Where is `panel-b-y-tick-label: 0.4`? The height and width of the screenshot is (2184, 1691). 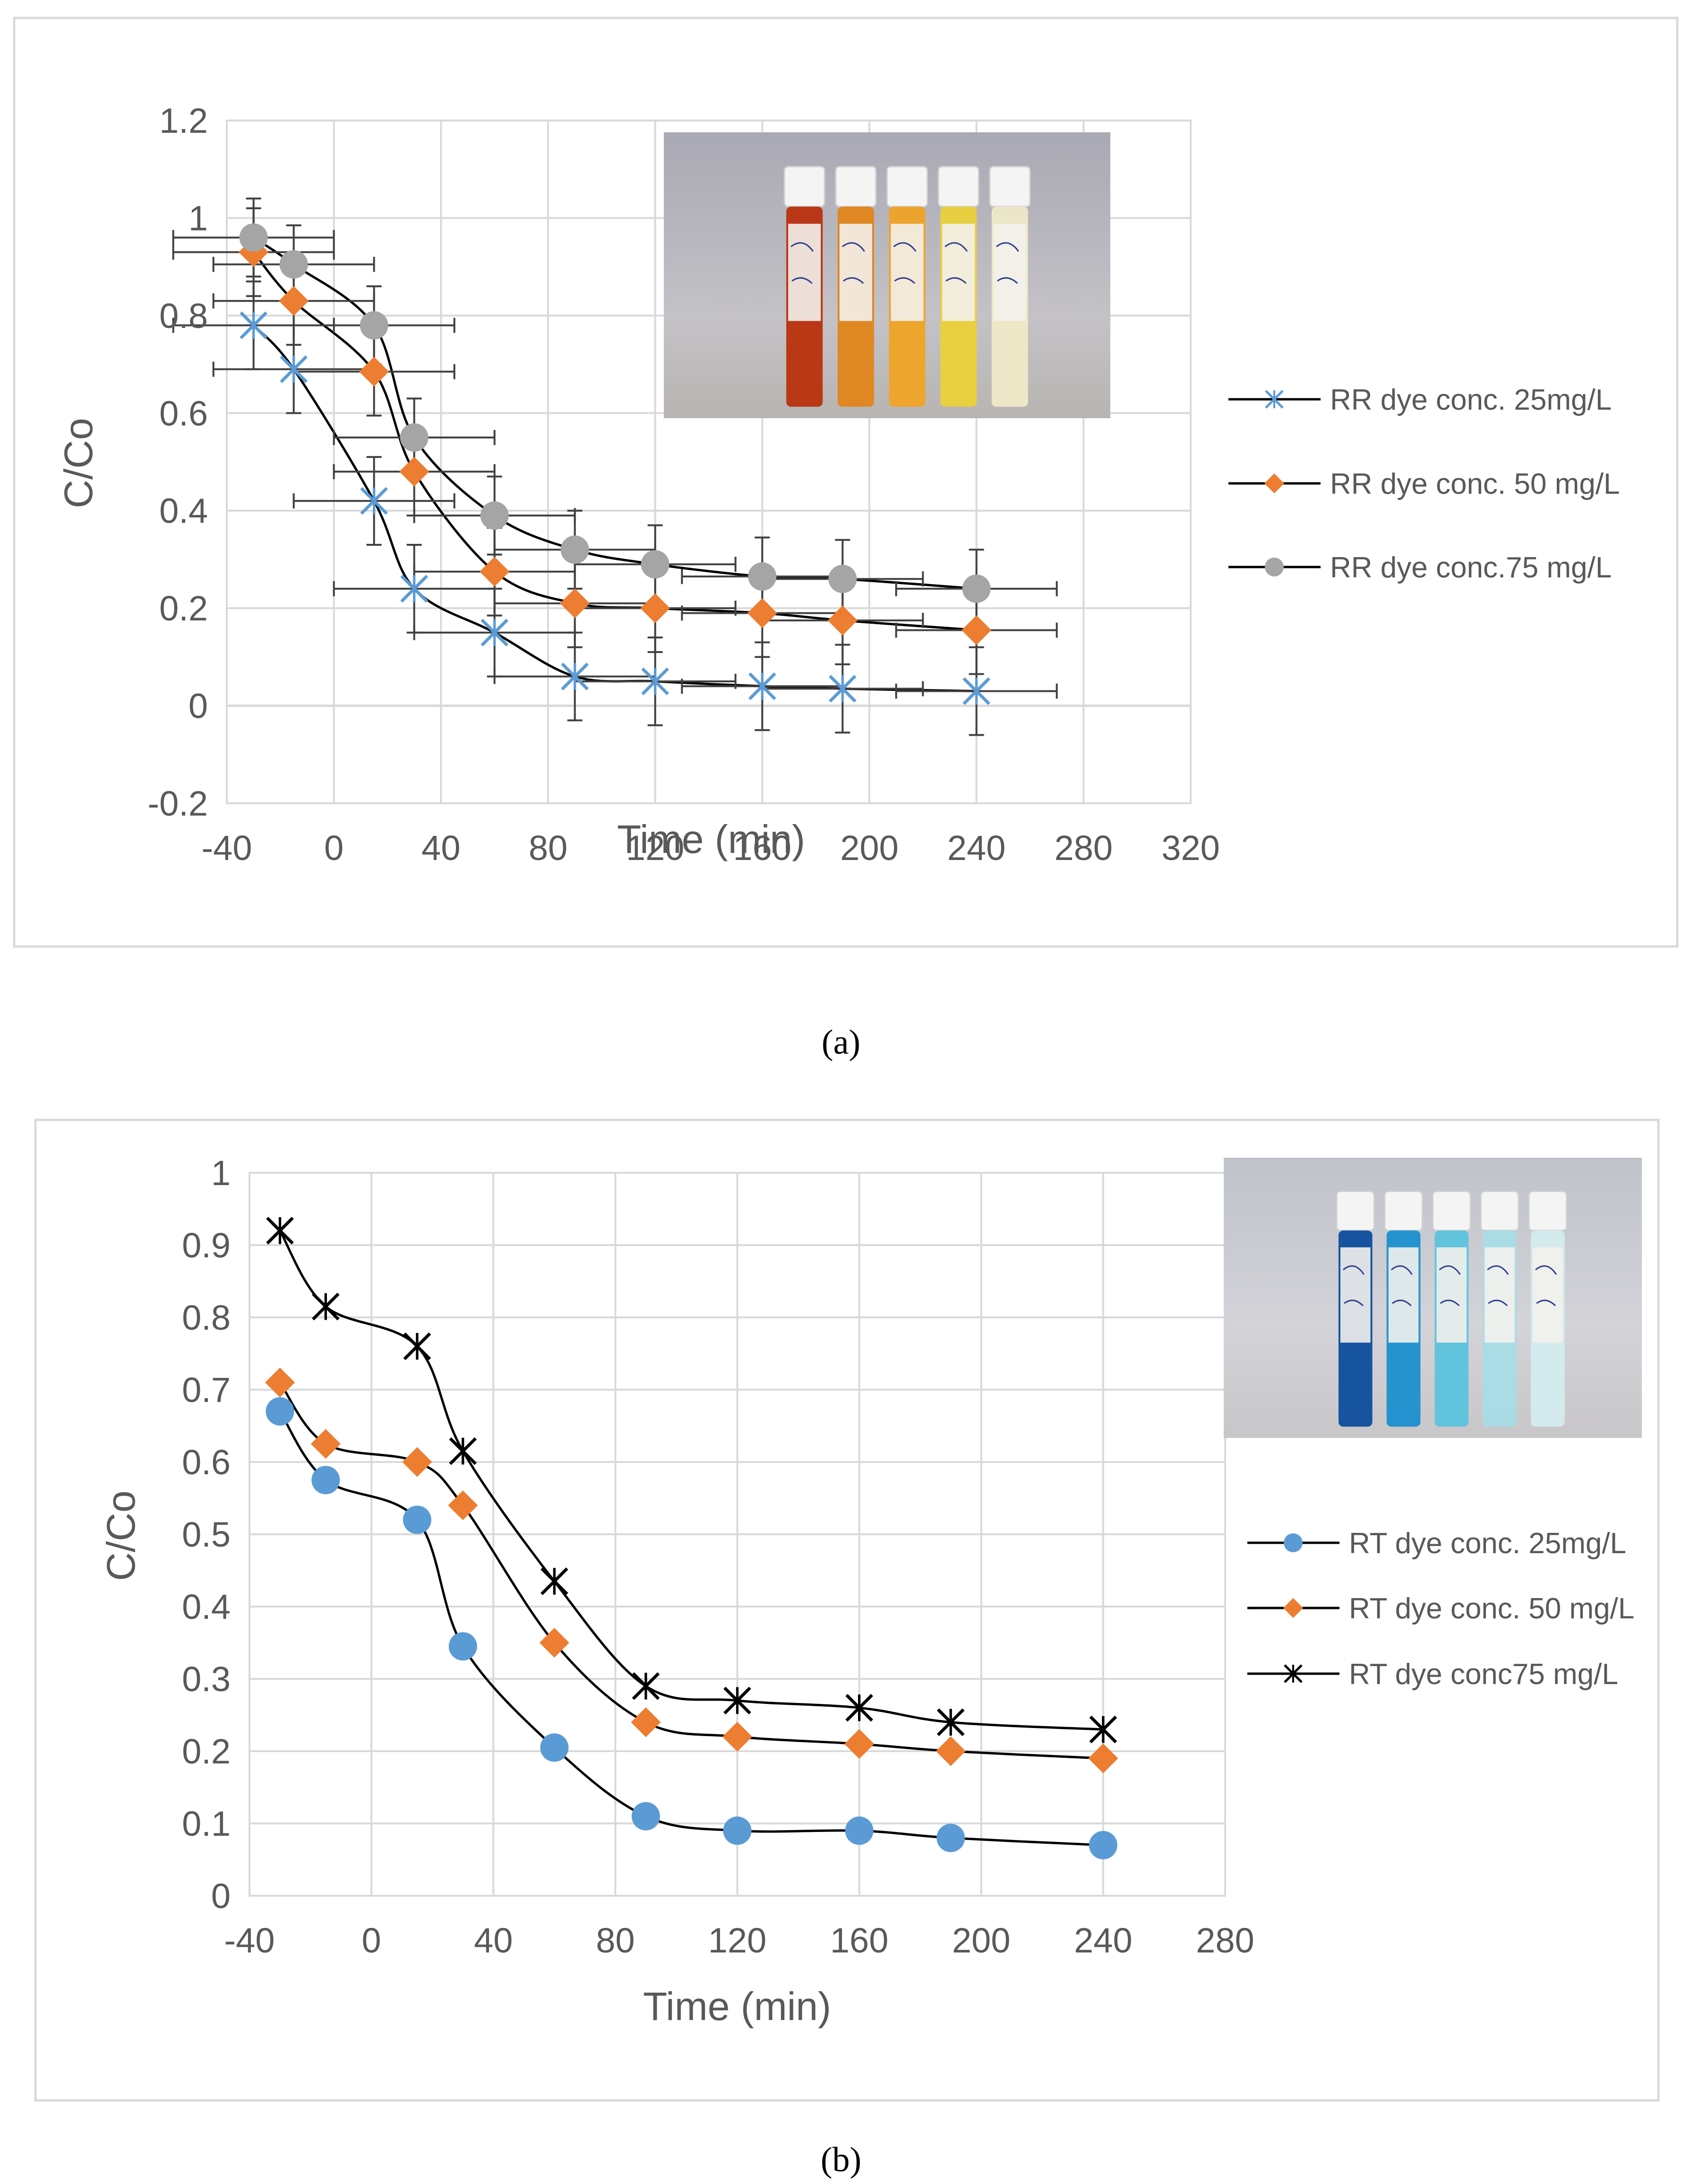 panel-b-y-tick-label: 0.4 is located at coordinates (207, 1607).